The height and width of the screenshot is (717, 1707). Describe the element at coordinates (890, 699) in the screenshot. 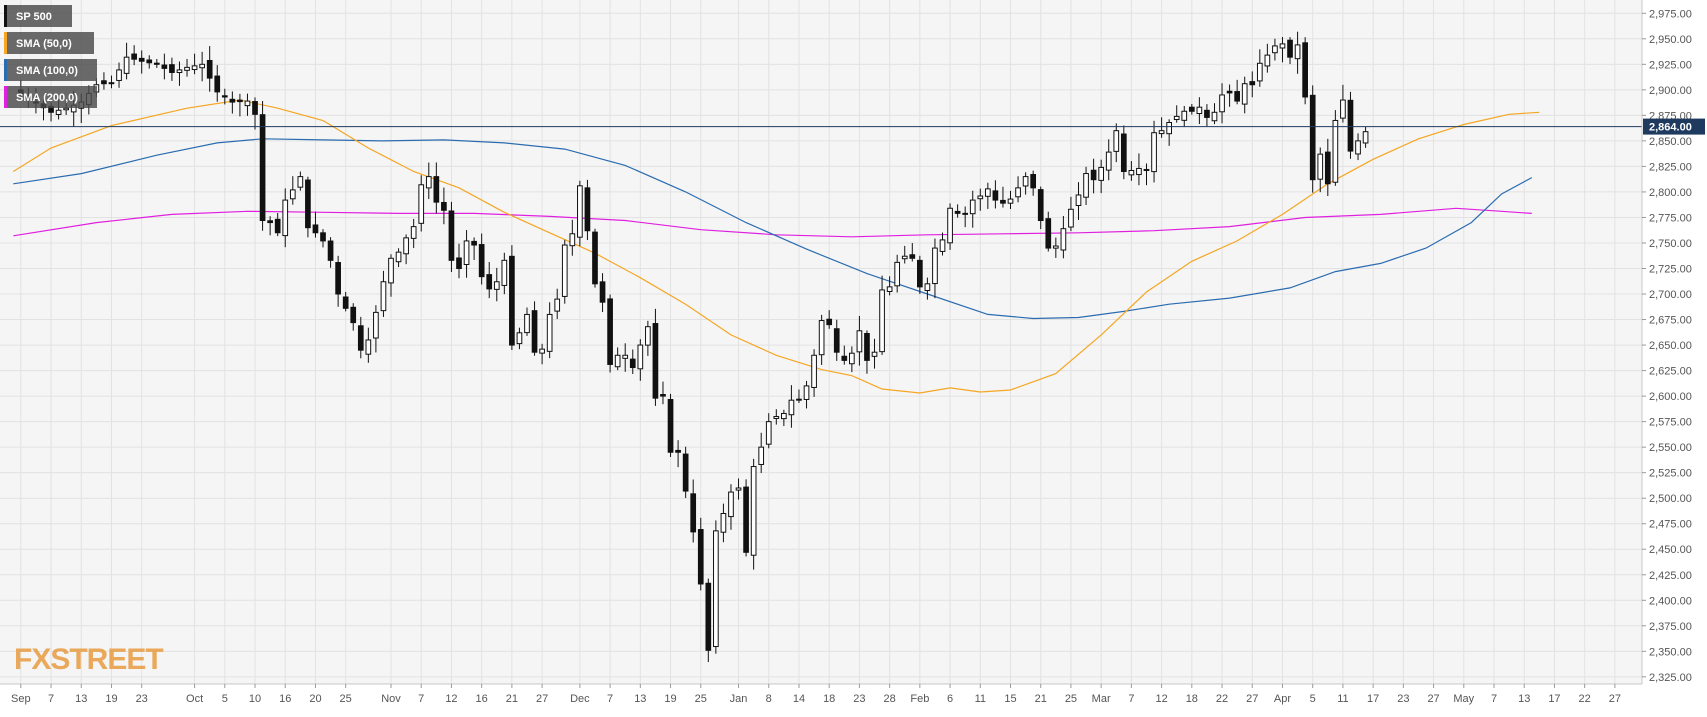

I see `x-tick-label: 28` at that location.